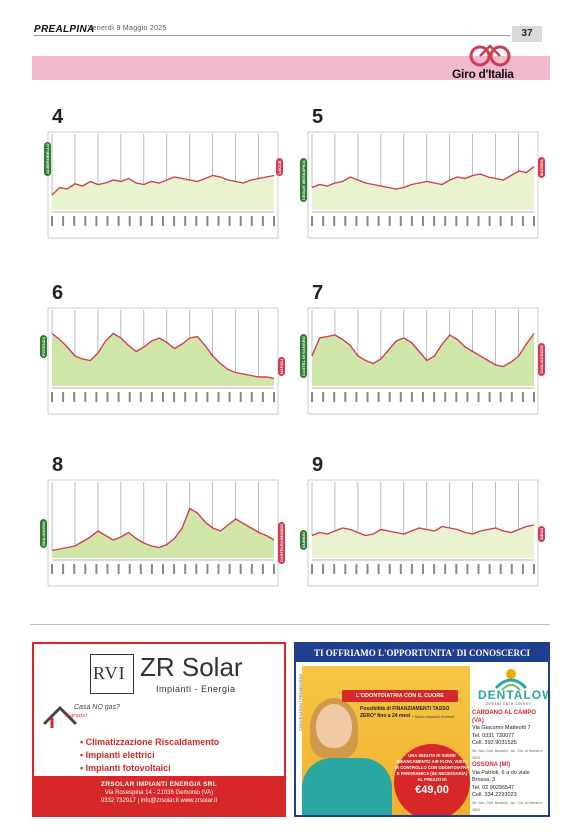 This screenshot has height=839, width=580. I want to click on location-line: Cell. 392.9031525, so click(494, 743).